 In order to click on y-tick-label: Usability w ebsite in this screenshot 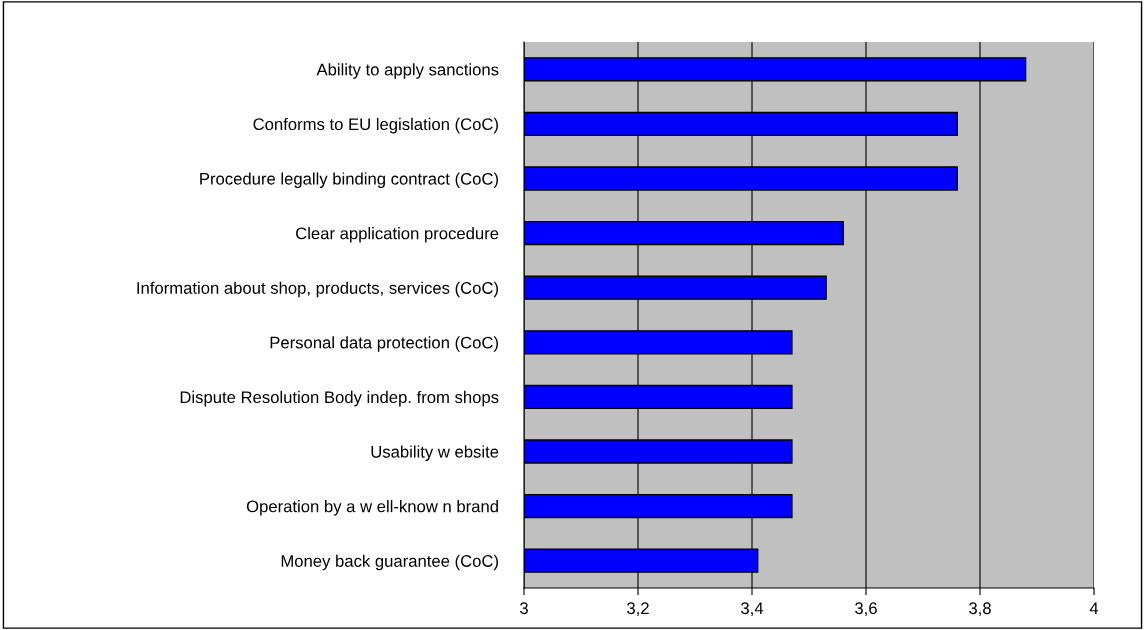, I will do `click(435, 453)`.